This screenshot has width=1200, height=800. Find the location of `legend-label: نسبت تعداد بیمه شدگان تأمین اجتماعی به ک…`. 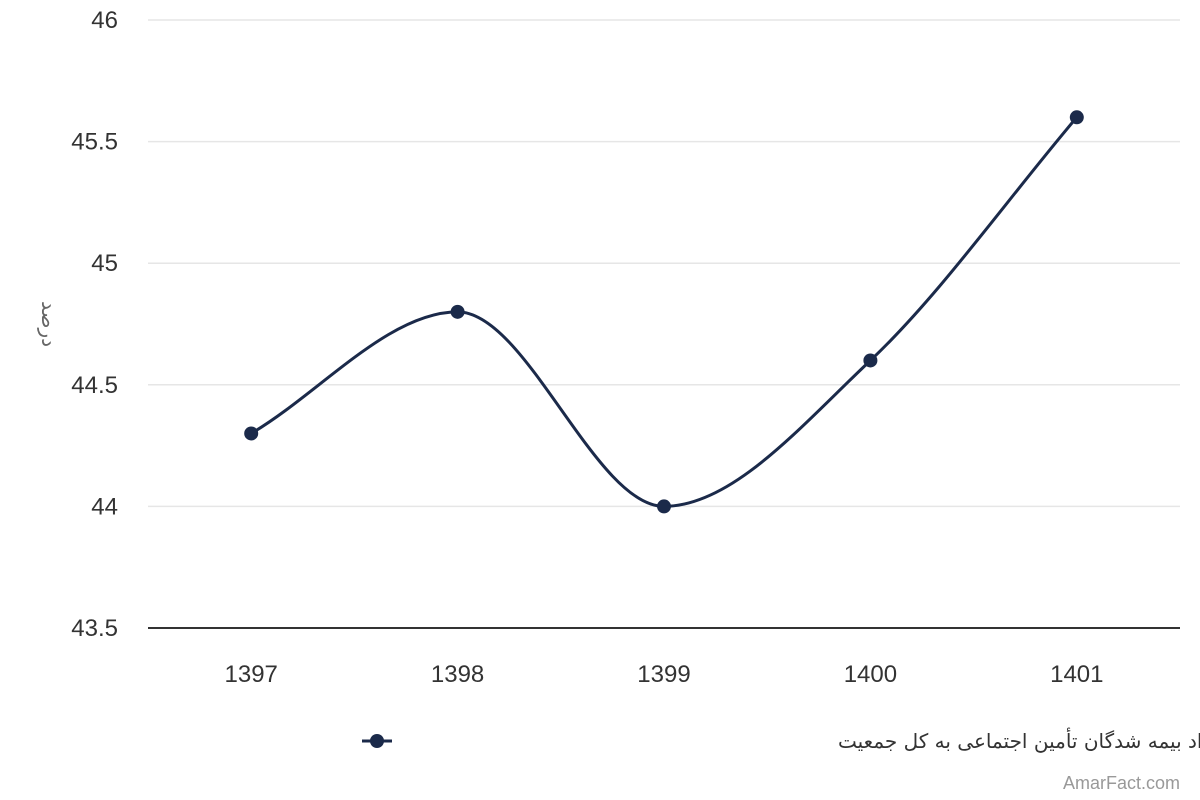

legend-label: نسبت تعداد بیمه شدگان تأمین اجتماعی به ک… is located at coordinates (1019, 740).